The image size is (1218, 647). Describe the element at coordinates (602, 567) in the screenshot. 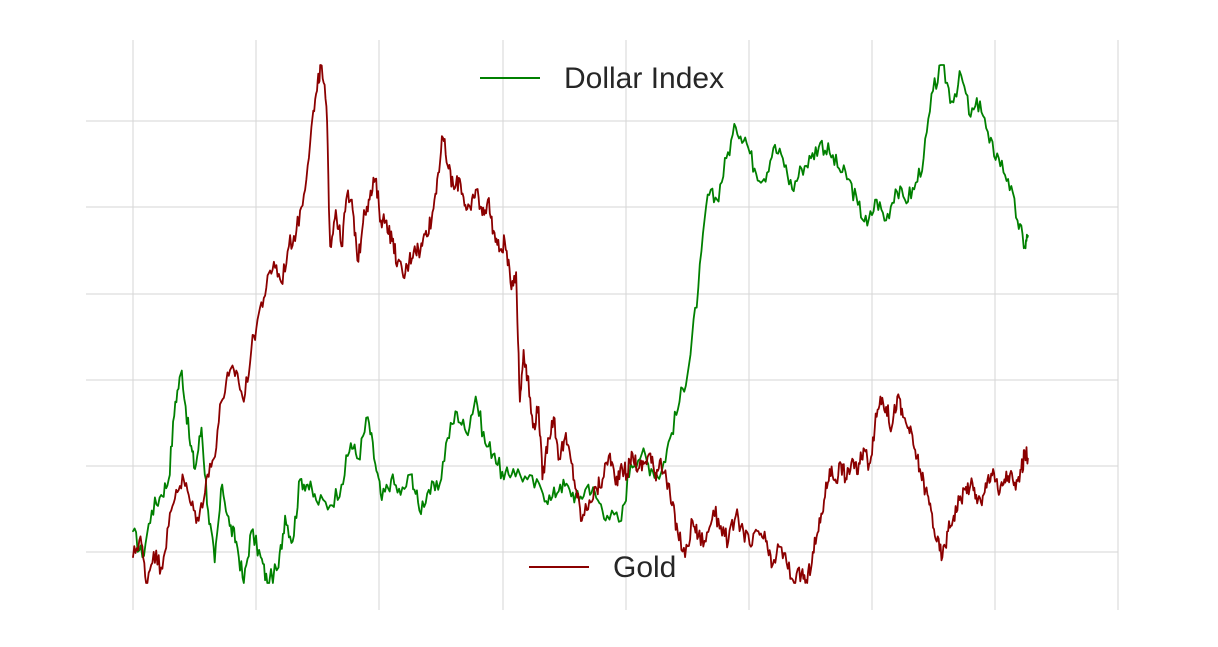

I see `legend-gold: Gold` at that location.